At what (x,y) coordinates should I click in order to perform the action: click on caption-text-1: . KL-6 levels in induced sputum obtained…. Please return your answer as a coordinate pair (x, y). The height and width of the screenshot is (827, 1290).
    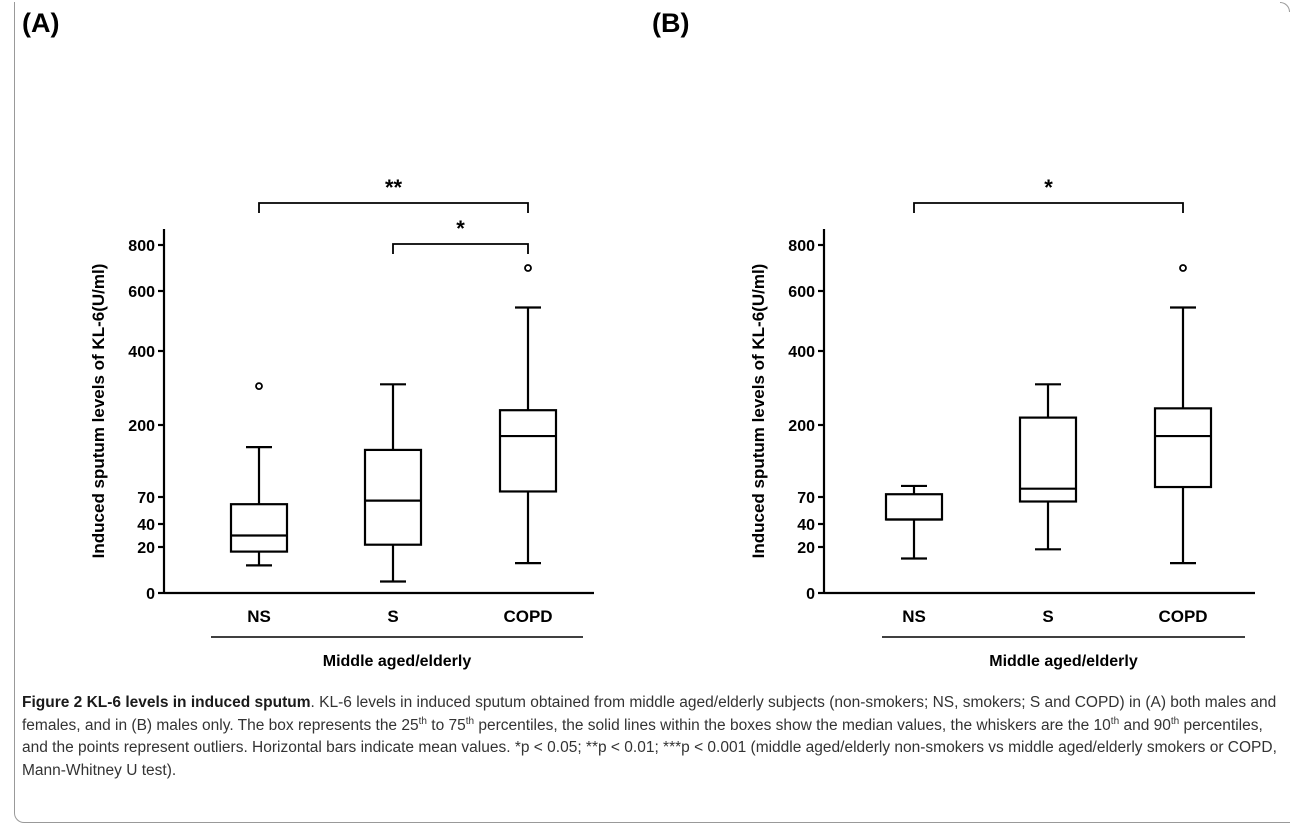
    Looking at the image, I should click on (649, 714).